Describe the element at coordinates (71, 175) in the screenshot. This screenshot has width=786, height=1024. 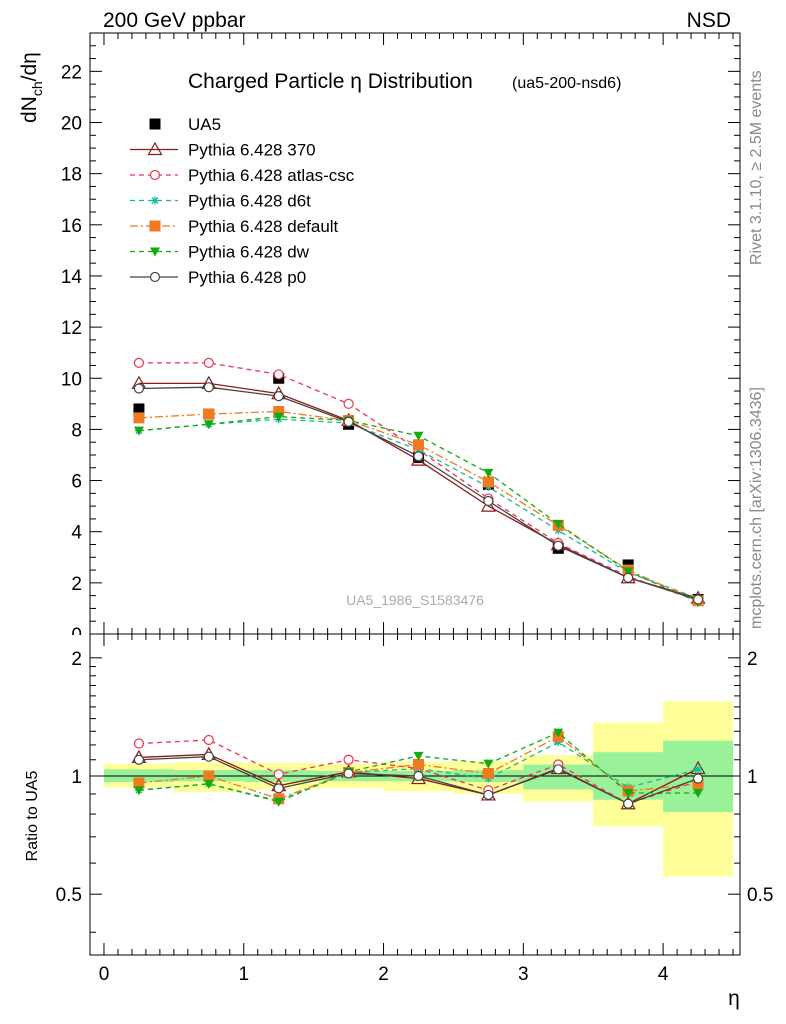
I see `y-tick-label: 18` at that location.